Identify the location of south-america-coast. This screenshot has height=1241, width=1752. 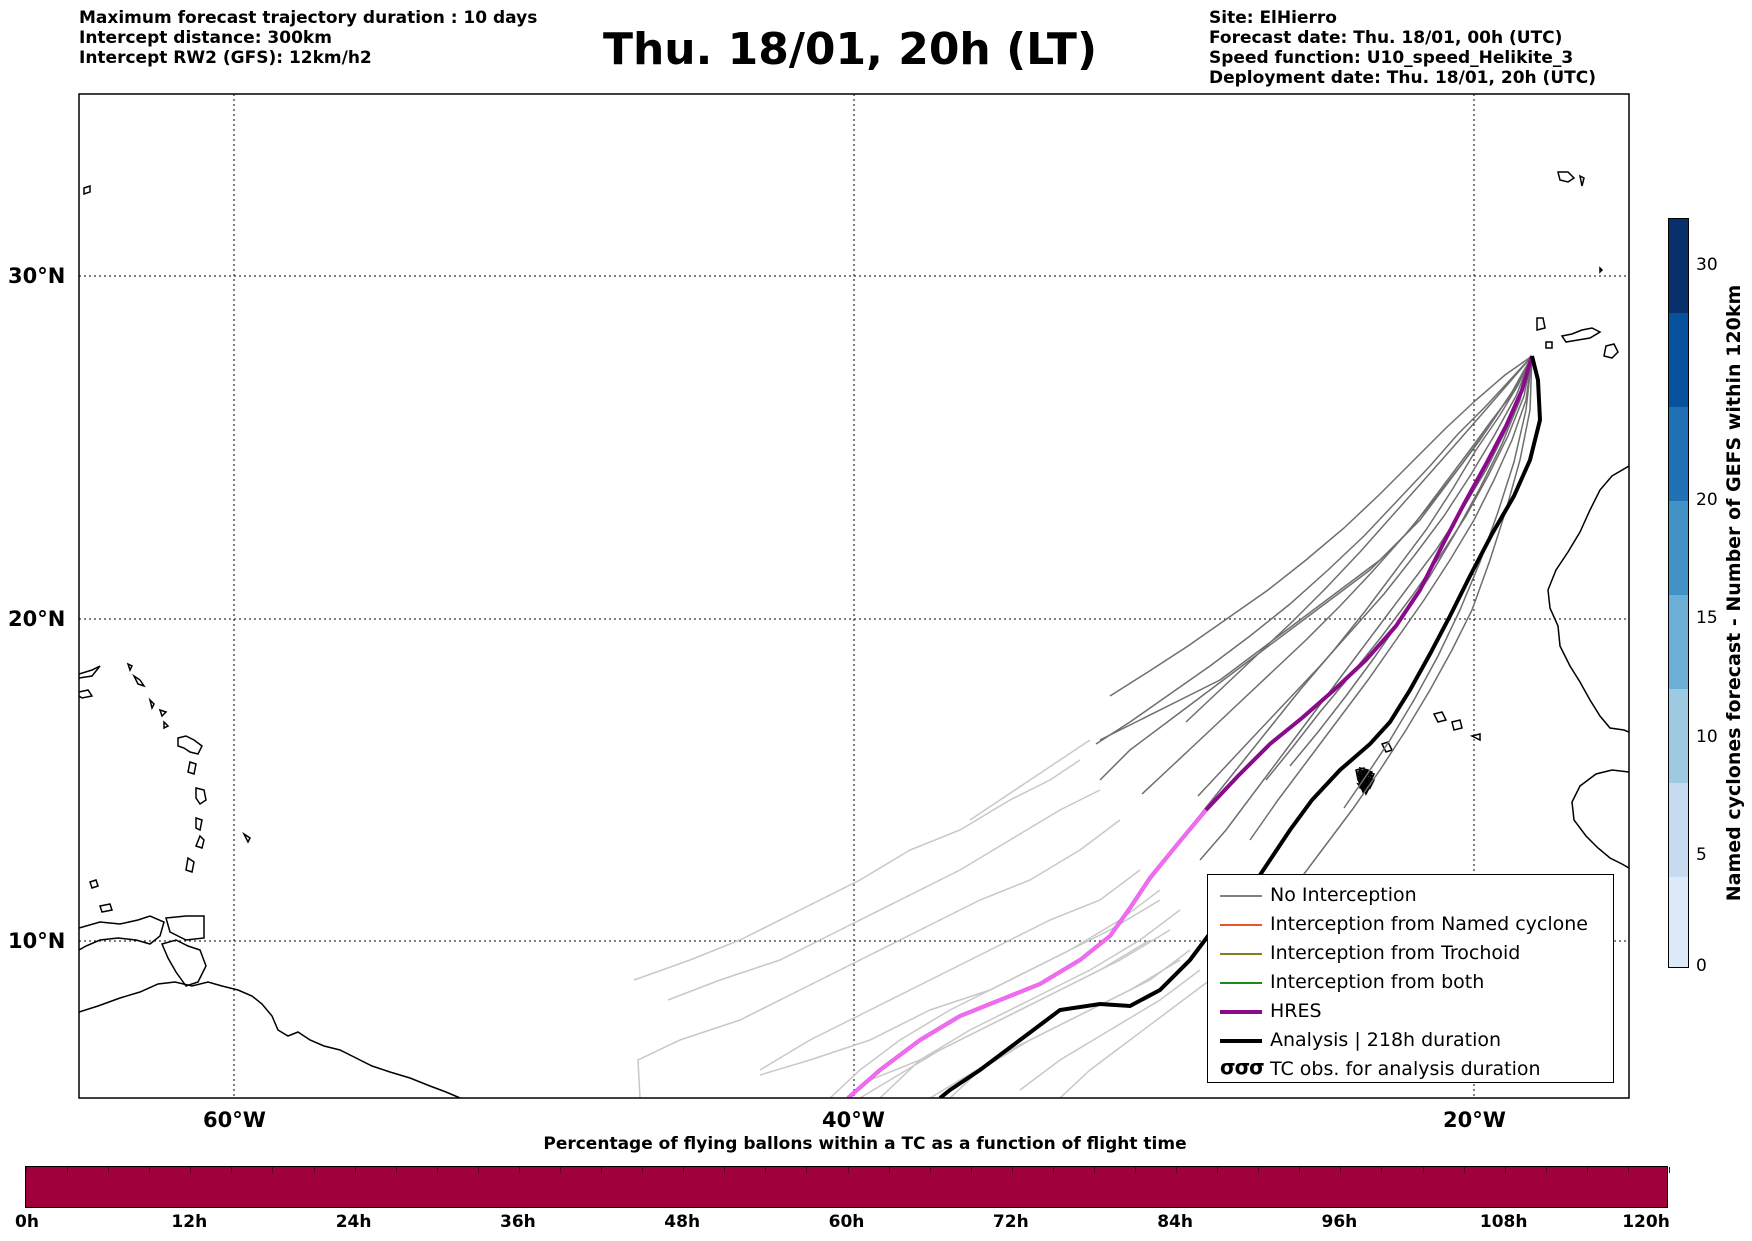
(270, 1039).